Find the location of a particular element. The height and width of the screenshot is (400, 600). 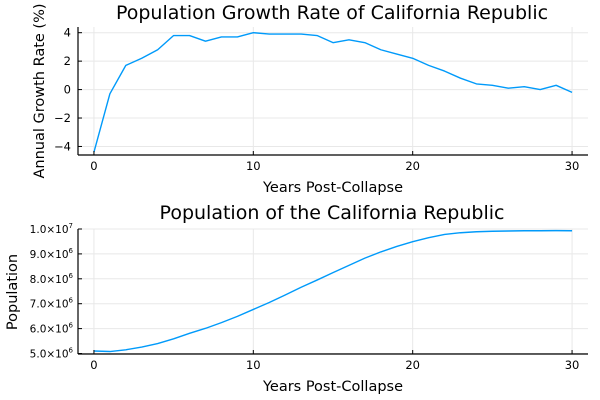

population-y-tick-label: 6.0×10⁶ is located at coordinates (52, 329).